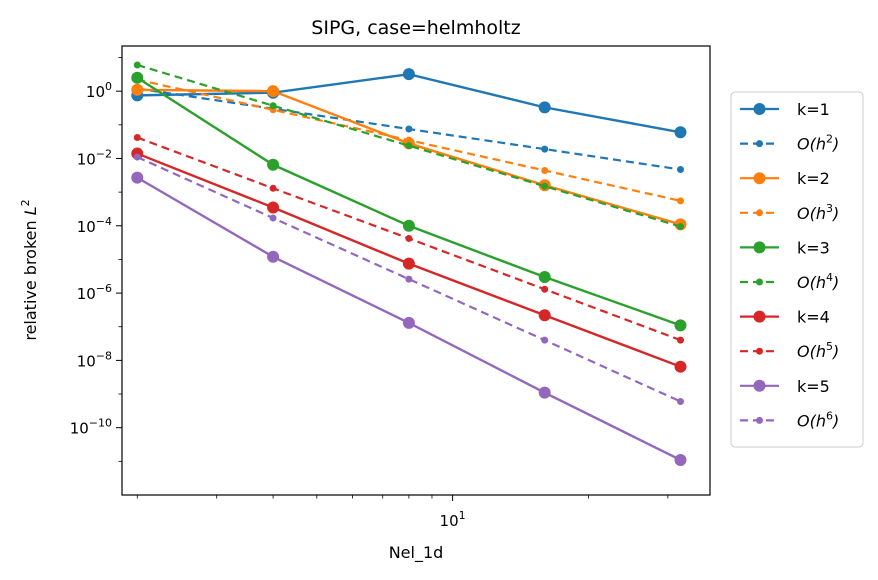 This screenshot has height=580, width=878. Describe the element at coordinates (797, 269) in the screenshot. I see `legend: k=1 O(h2) k=2 O(h3) k=3 O(h4) k=4 O(h5) k=5 O(h6)` at that location.